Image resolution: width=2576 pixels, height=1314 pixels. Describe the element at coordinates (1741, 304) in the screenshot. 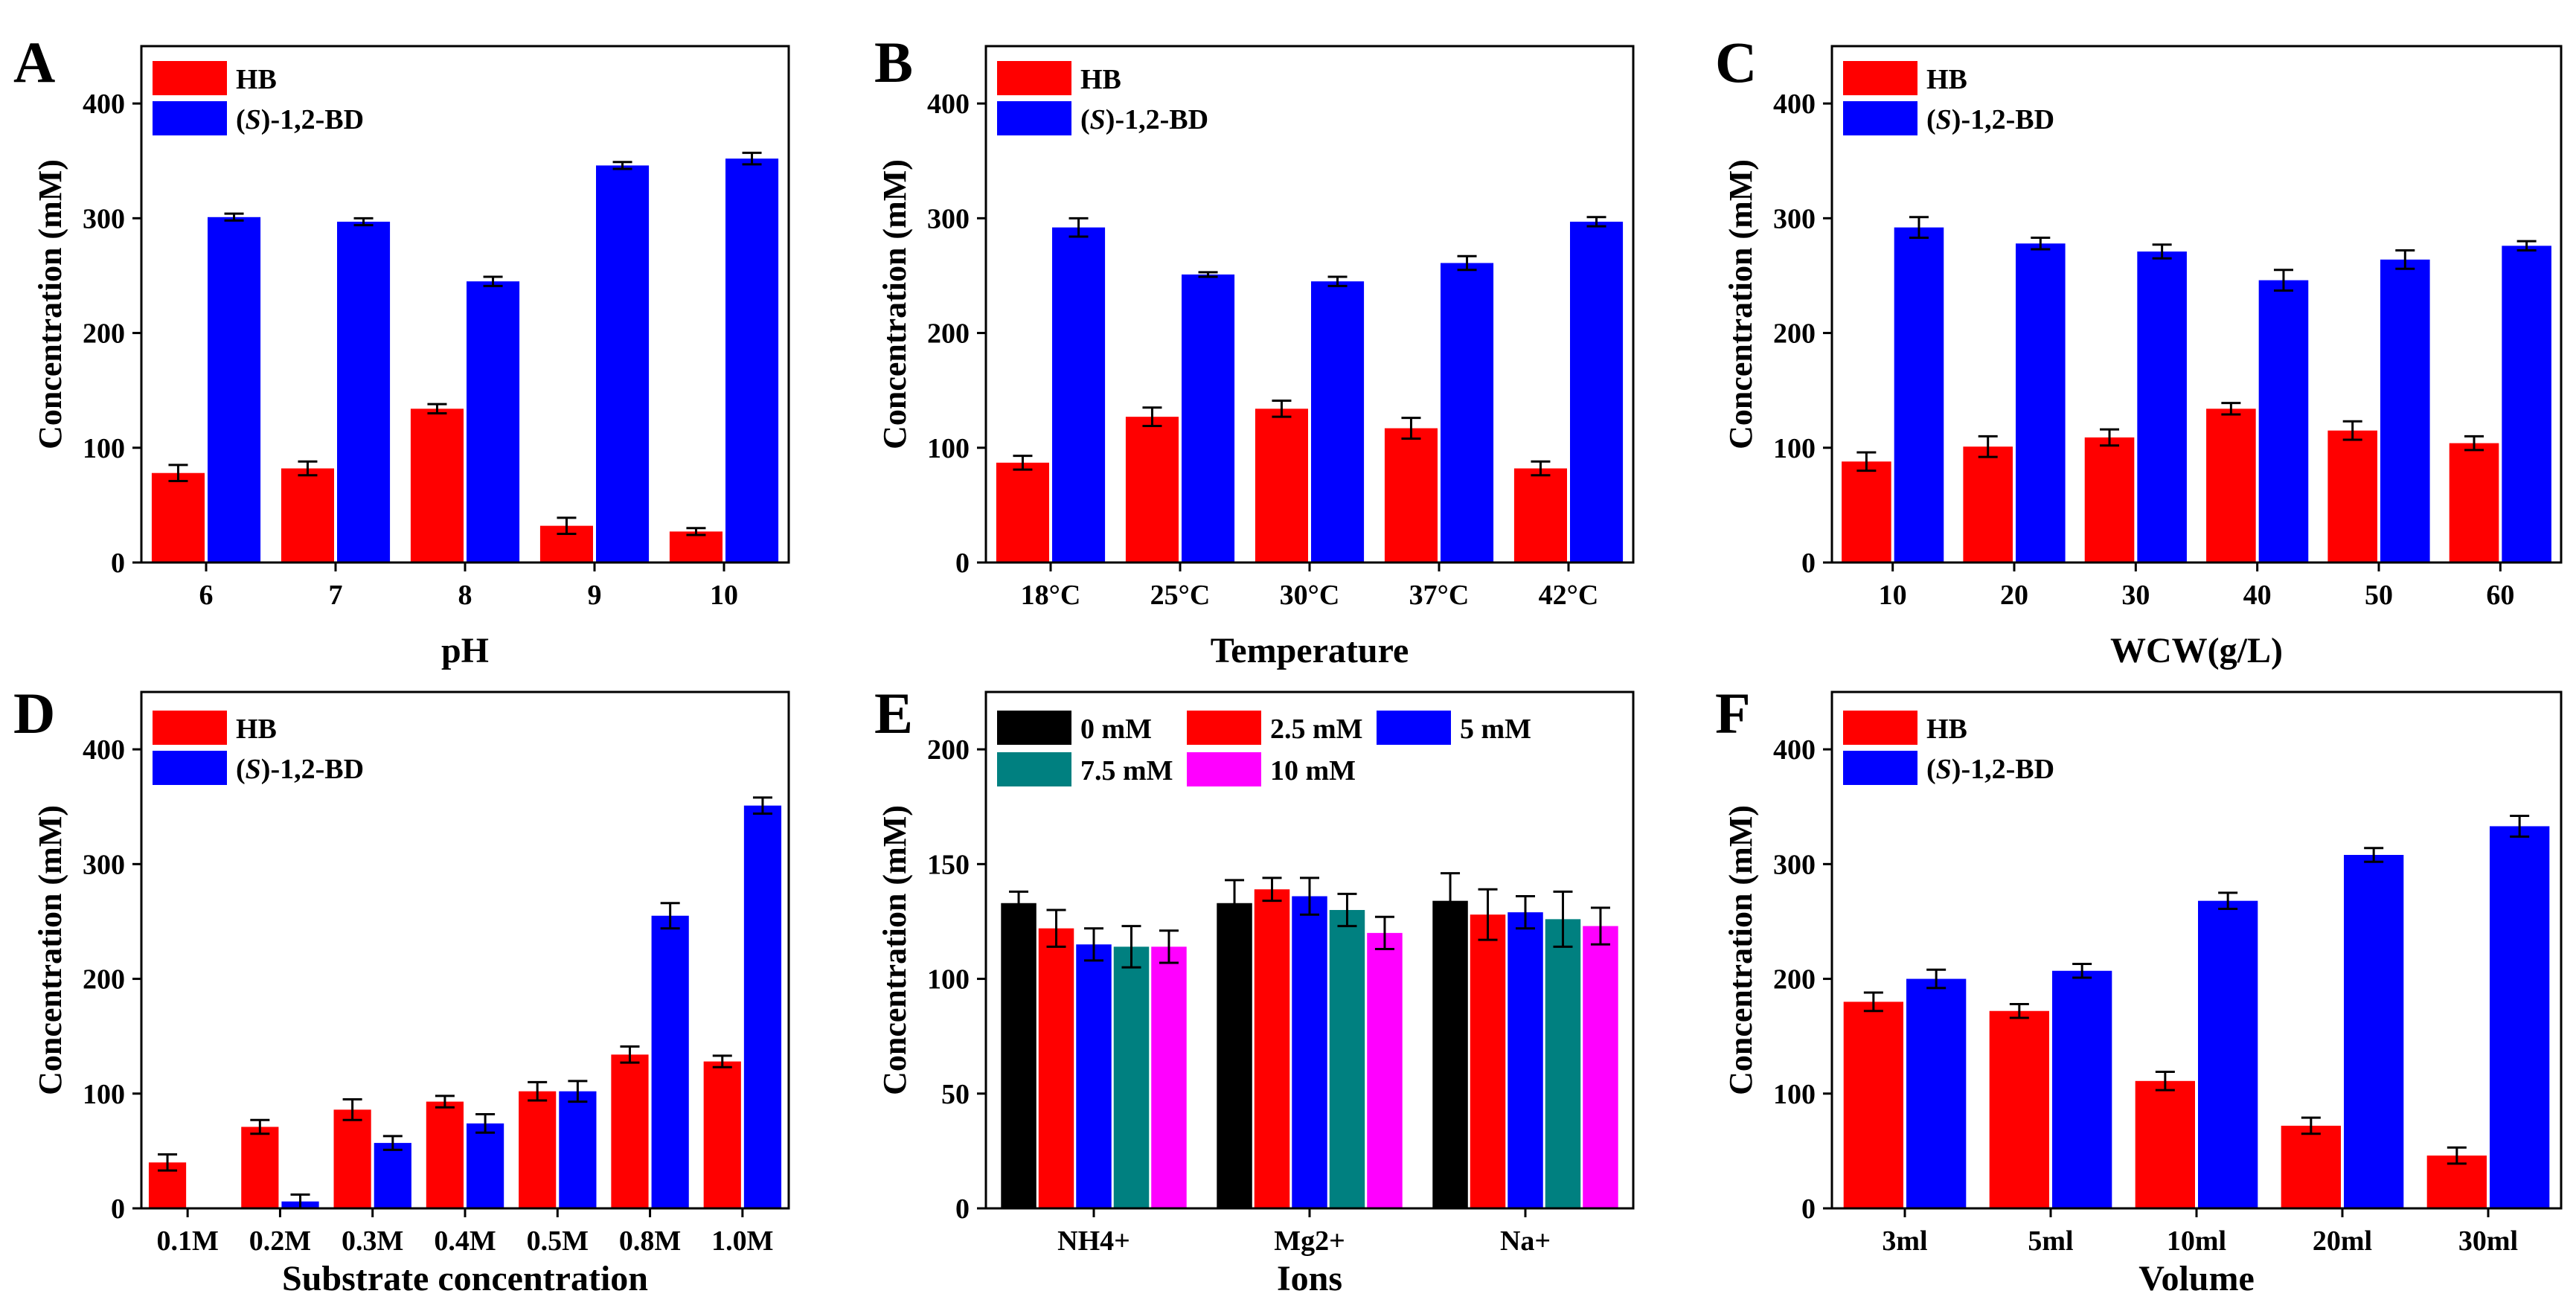

I see `y-axis-title: Concentration (mM)` at that location.